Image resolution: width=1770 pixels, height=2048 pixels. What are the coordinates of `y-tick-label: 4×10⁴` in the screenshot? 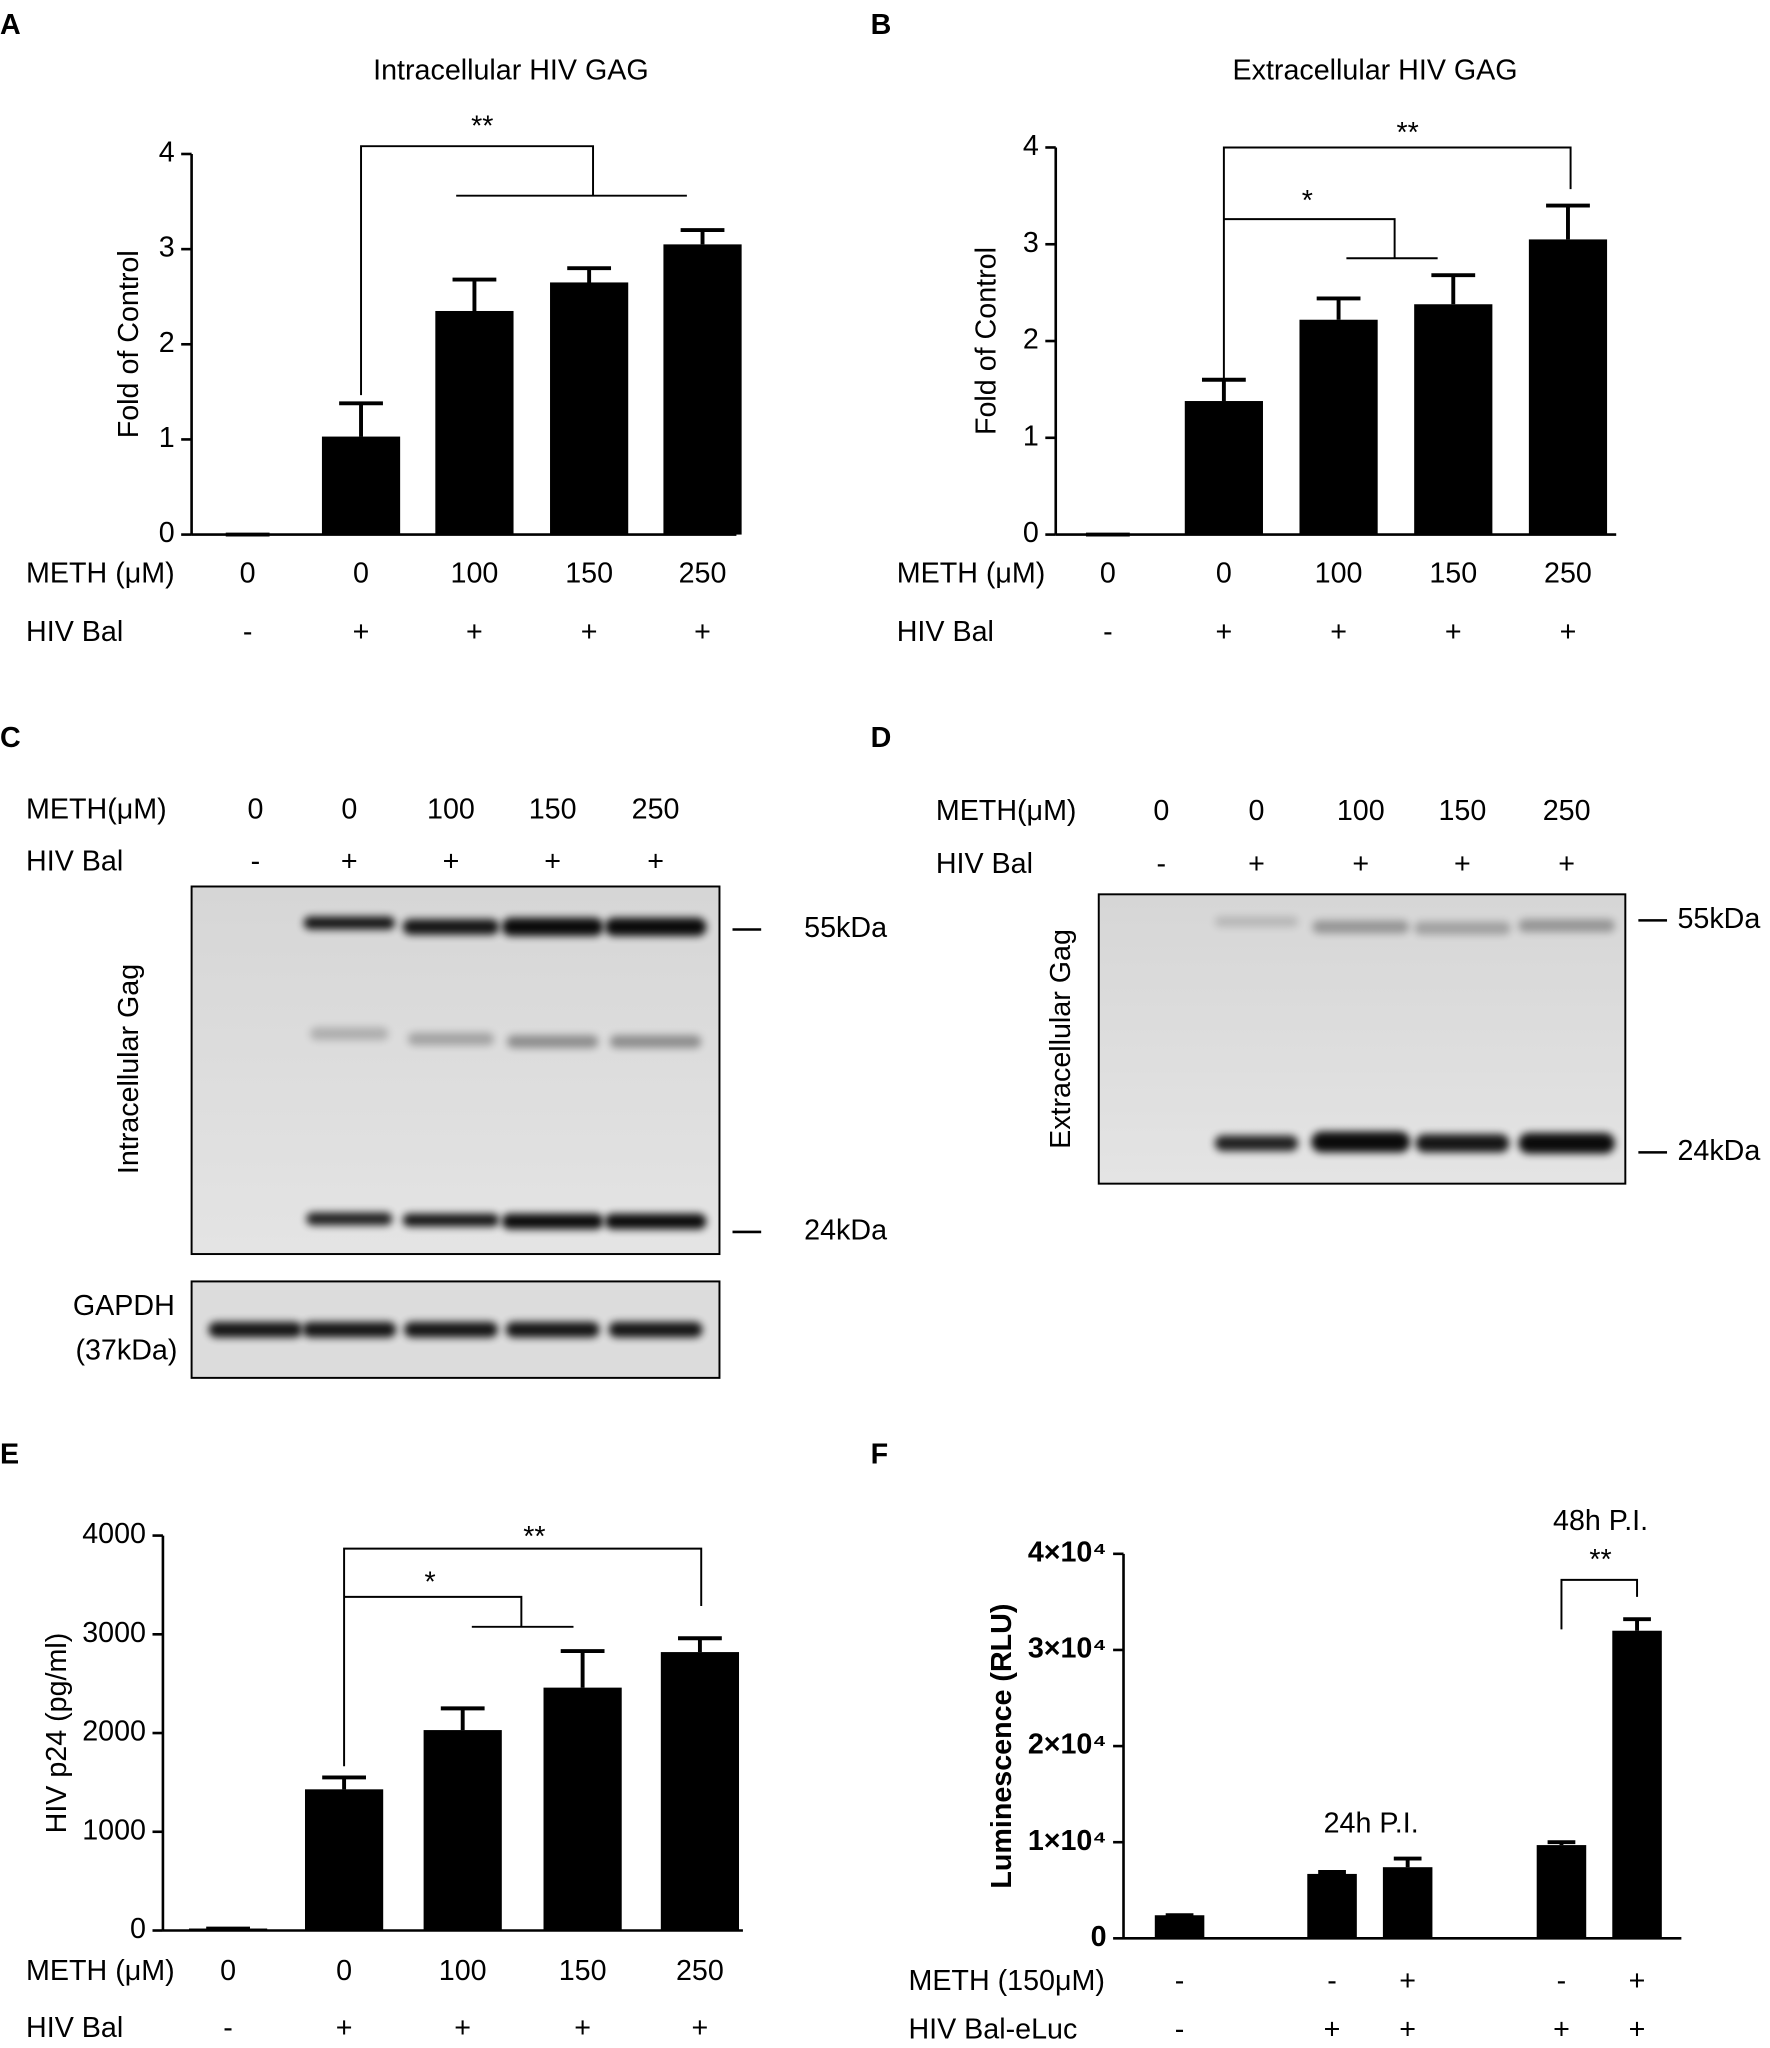 It's located at (1067, 1552).